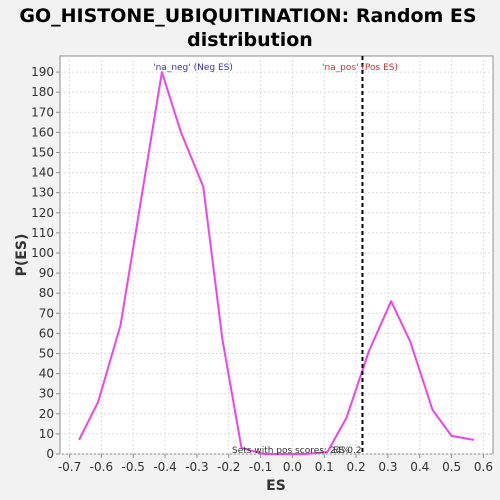 The width and height of the screenshot is (500, 500). What do you see at coordinates (46, 374) in the screenshot?
I see `y-tick-label: 40` at bounding box center [46, 374].